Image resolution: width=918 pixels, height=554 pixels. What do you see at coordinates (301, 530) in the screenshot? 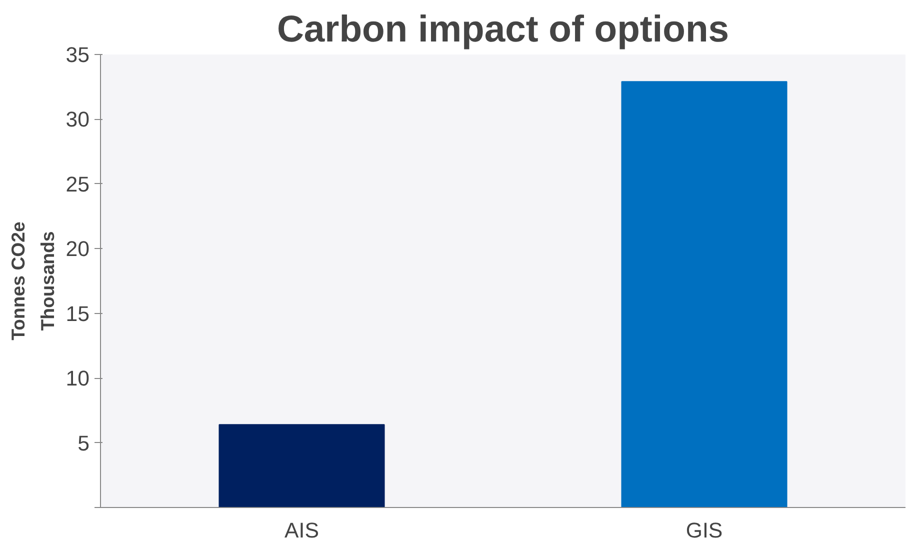
I see `x-tick-label: AIS` at bounding box center [301, 530].